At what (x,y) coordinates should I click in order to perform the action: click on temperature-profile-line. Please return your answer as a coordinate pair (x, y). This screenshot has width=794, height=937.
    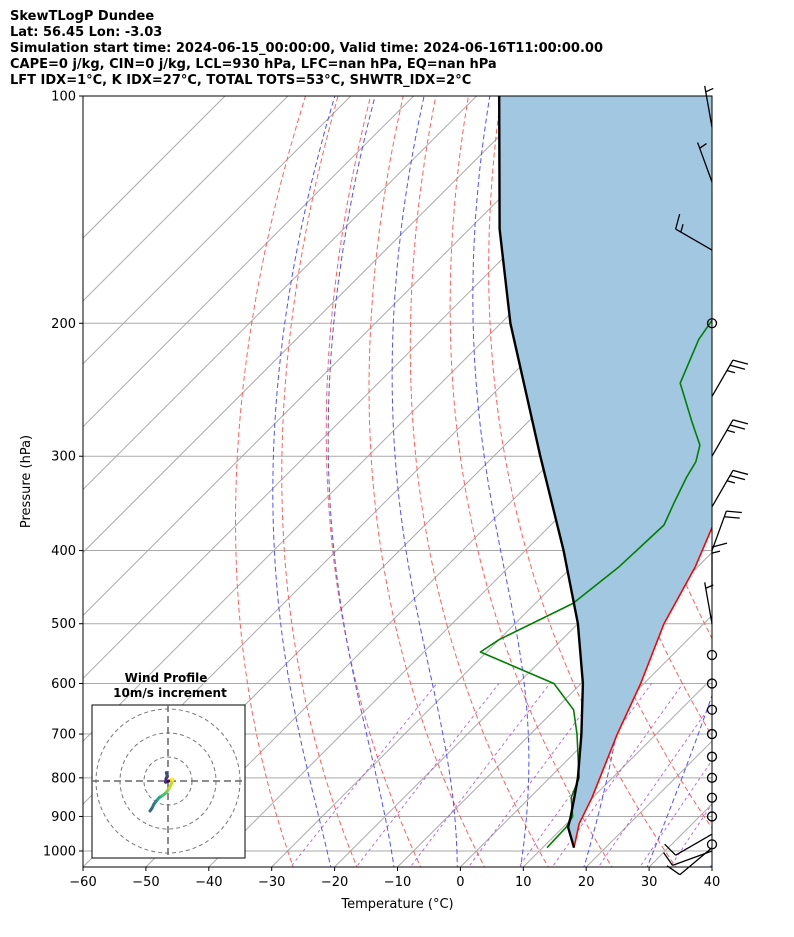
    Looking at the image, I should click on (642, 686).